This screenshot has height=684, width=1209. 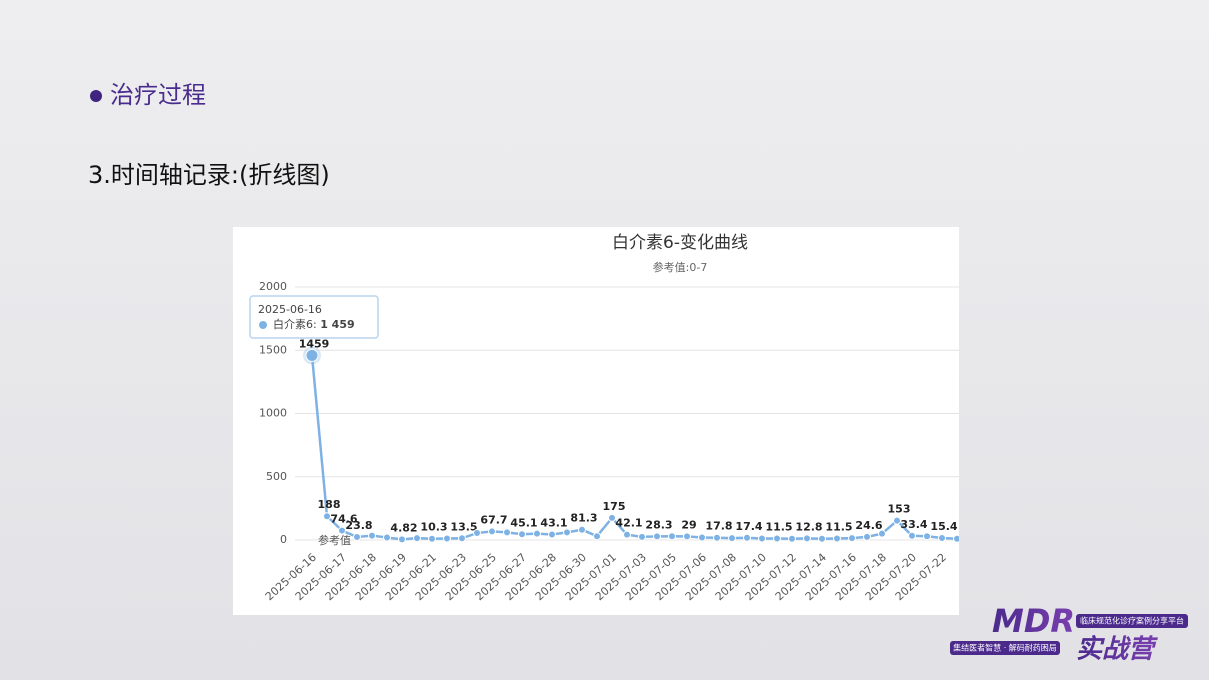 I want to click on chart-subtitle: 参考值:0-7, so click(x=680, y=267).